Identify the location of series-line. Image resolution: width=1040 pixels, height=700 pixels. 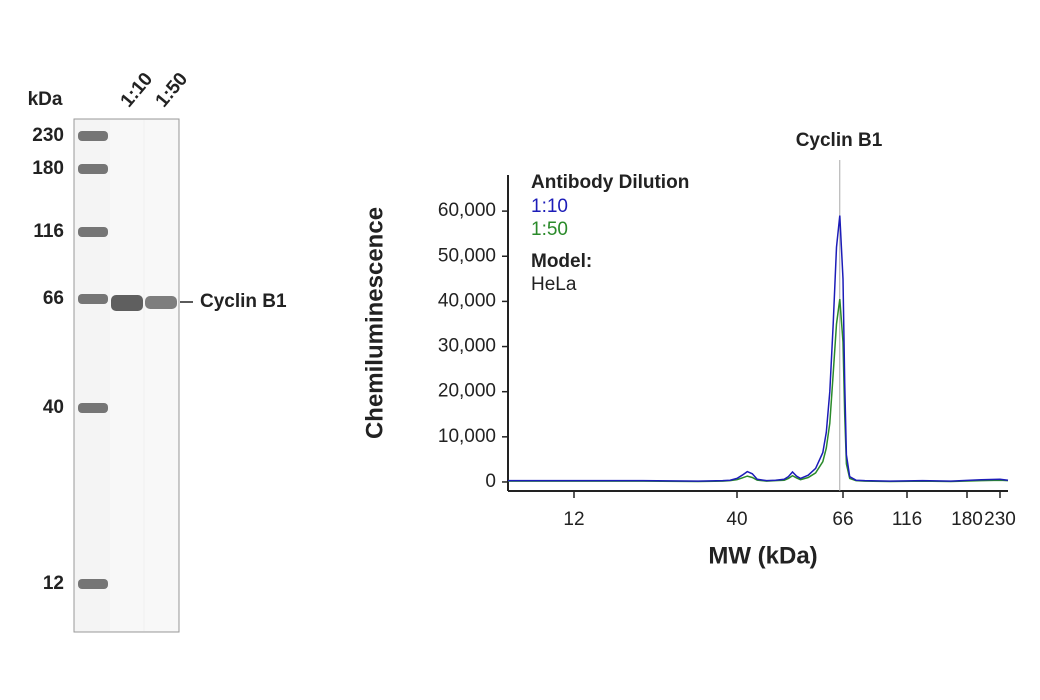
(758, 391).